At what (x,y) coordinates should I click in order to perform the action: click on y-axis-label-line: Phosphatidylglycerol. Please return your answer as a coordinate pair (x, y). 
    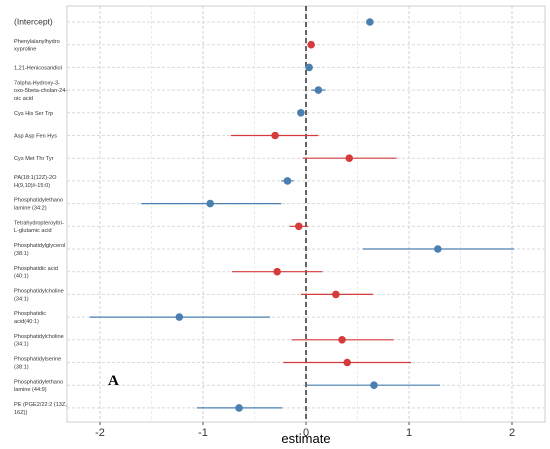
    Looking at the image, I should click on (39, 246).